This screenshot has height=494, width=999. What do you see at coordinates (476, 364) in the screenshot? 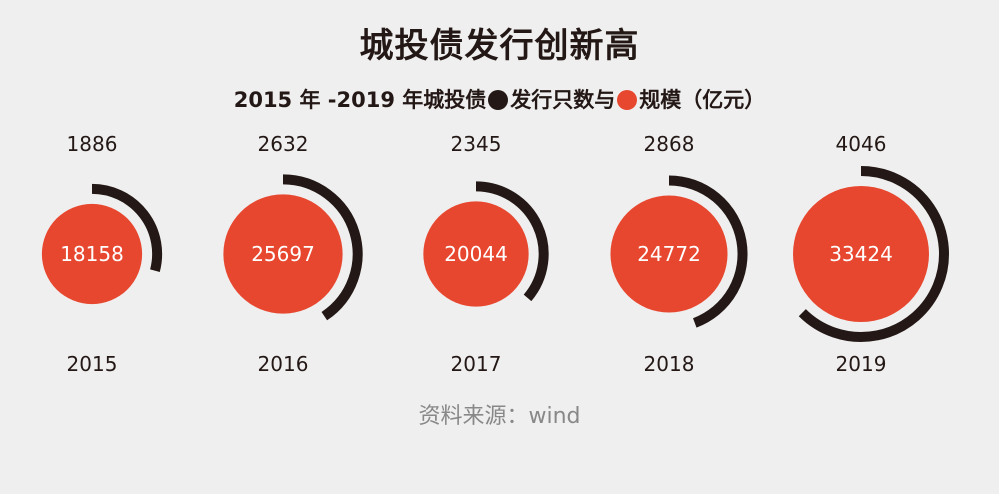
I see `year-label-2017: 2017` at bounding box center [476, 364].